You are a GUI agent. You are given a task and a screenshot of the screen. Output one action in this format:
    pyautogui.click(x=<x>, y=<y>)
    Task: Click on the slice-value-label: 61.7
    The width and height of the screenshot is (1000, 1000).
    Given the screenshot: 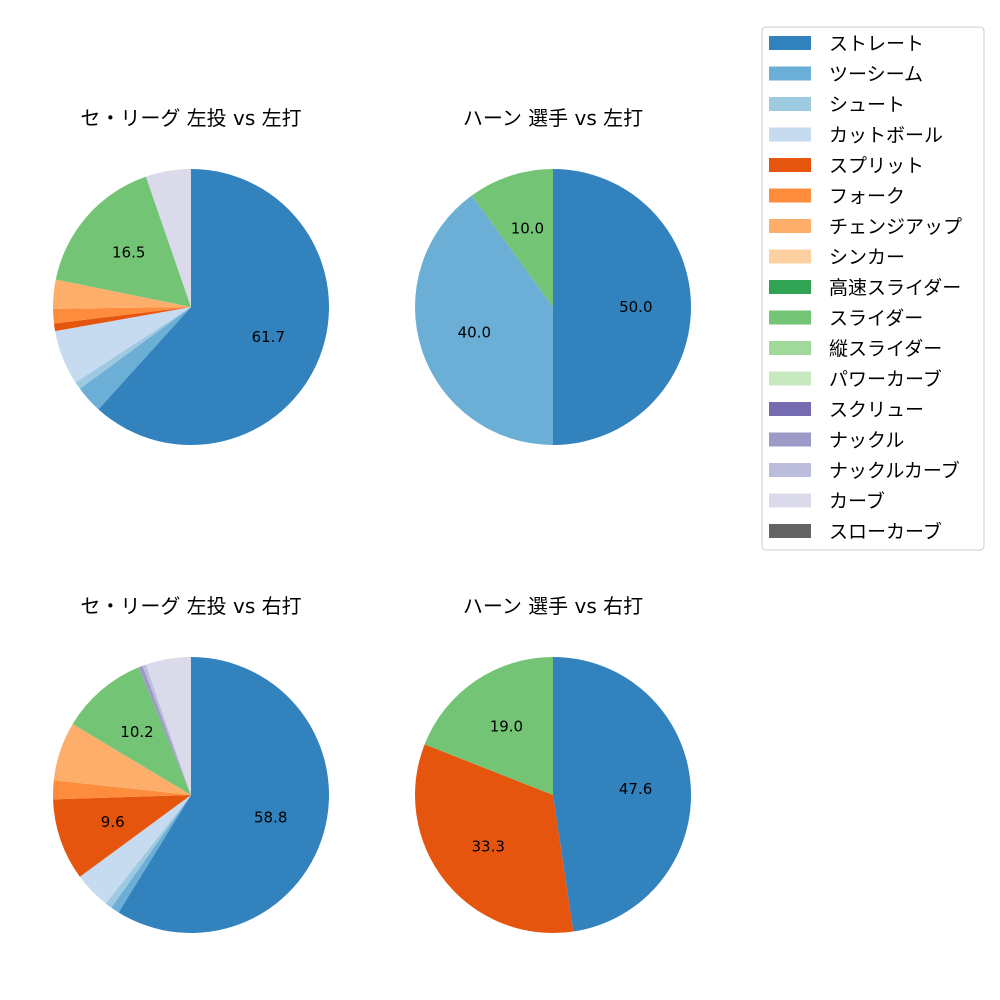 What is the action you would take?
    pyautogui.click(x=268, y=337)
    